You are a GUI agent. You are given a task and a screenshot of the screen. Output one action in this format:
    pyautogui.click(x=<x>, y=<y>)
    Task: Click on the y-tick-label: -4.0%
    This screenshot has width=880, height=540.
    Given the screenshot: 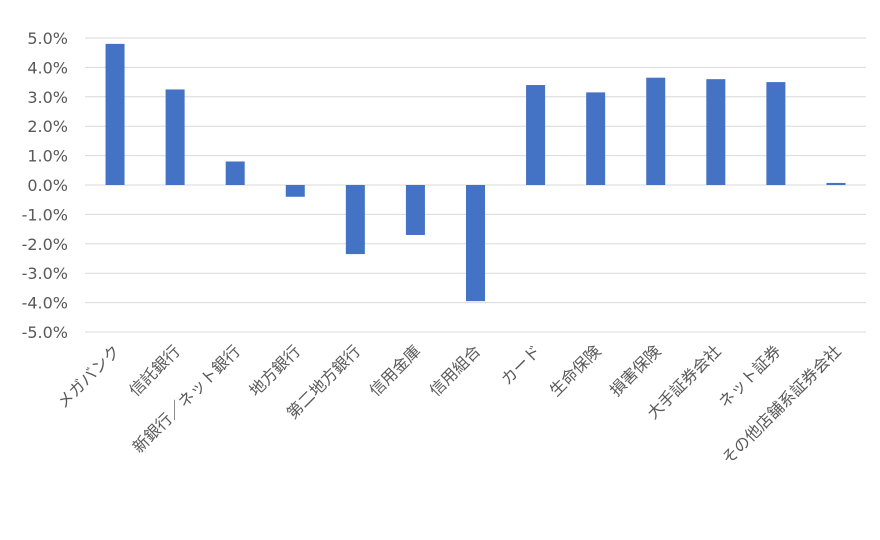 What is the action you would take?
    pyautogui.click(x=45, y=303)
    